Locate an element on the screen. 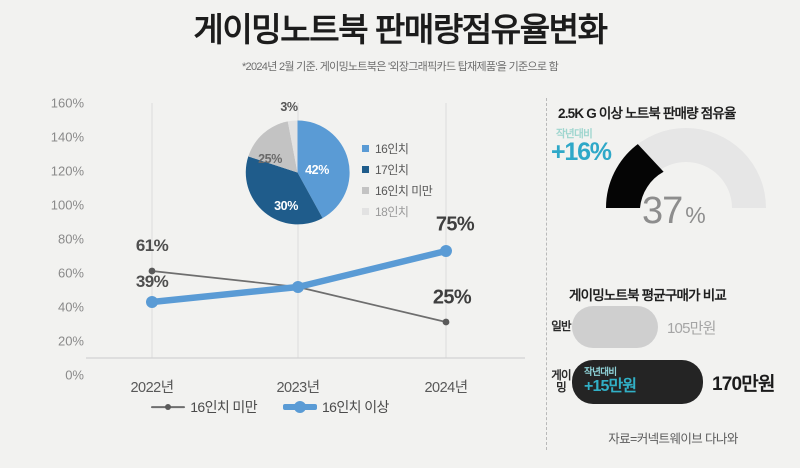 This screenshot has width=800, height=468. y-tick: 0% is located at coordinates (74, 375).